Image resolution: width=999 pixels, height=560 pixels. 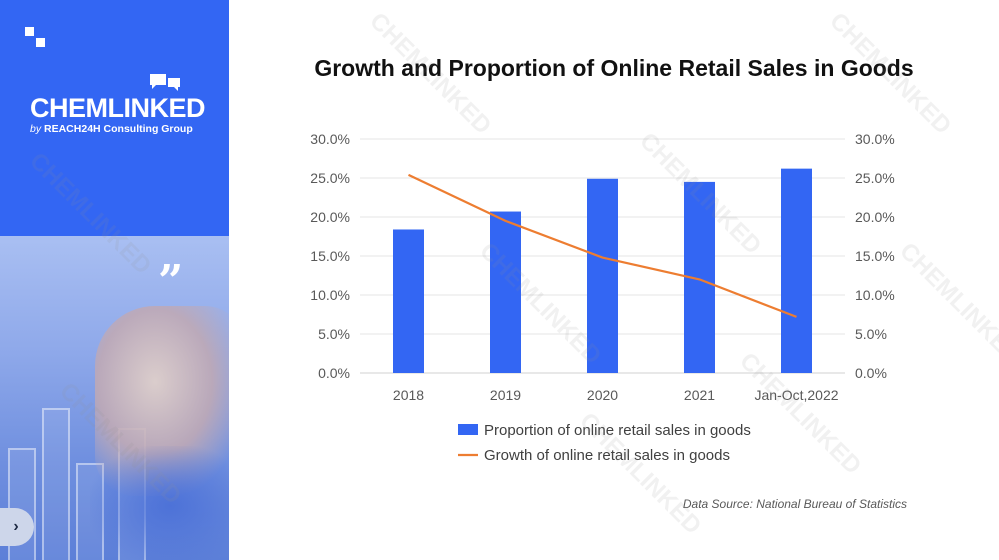 What do you see at coordinates (334, 334) in the screenshot?
I see `y-tick-label: 5.0%` at bounding box center [334, 334].